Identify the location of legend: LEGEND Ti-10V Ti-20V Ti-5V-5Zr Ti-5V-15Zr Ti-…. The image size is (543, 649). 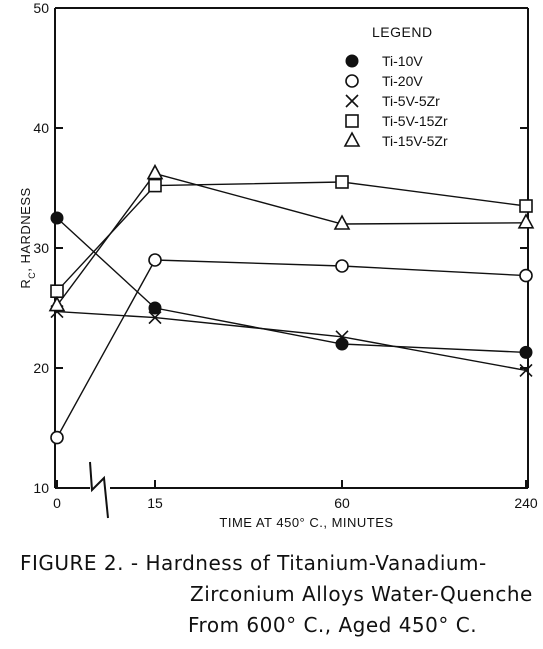
(395, 86).